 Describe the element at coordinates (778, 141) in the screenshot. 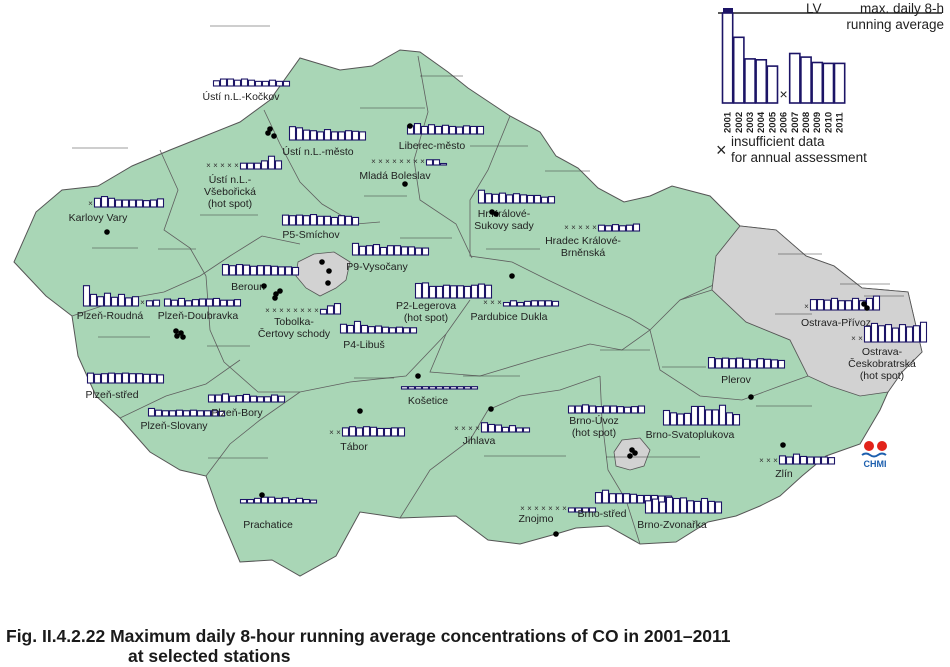

I see `legend-insufficient-1: insufficient data` at that location.